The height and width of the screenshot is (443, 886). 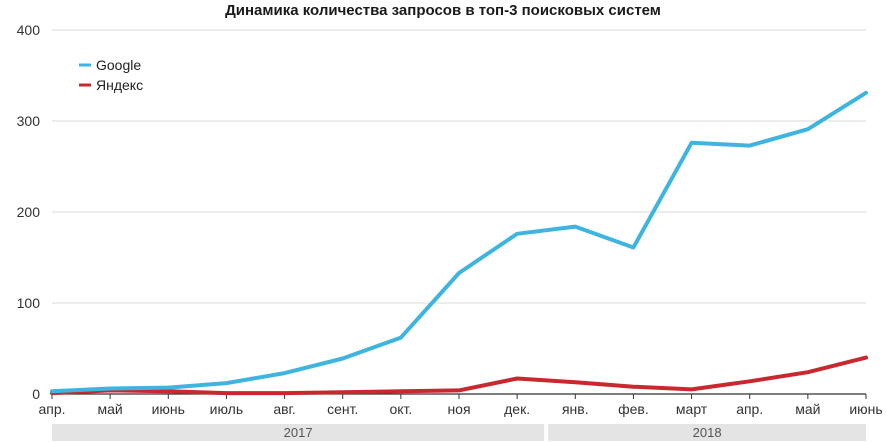 What do you see at coordinates (575, 409) in the screenshot?
I see `x-tick-label: янв.` at bounding box center [575, 409].